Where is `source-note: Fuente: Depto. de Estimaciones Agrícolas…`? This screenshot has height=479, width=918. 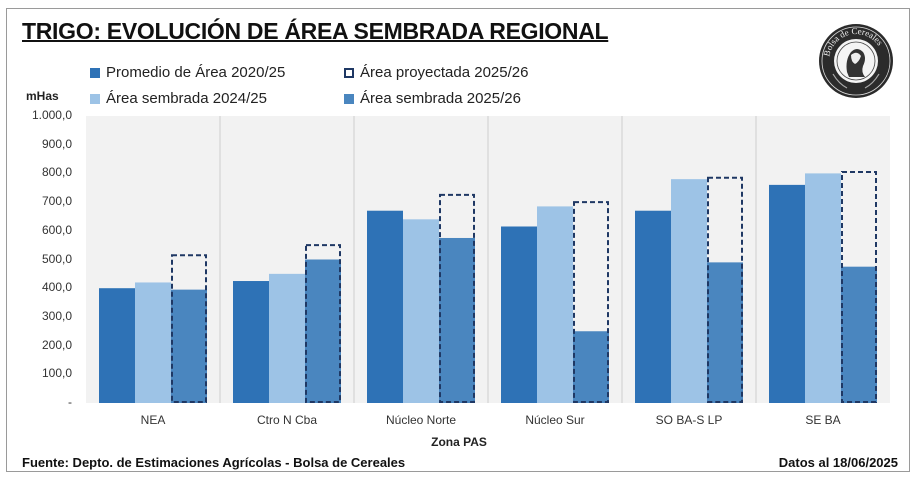 source-note: Fuente: Depto. de Estimaciones Agrícolas… is located at coordinates (214, 462).